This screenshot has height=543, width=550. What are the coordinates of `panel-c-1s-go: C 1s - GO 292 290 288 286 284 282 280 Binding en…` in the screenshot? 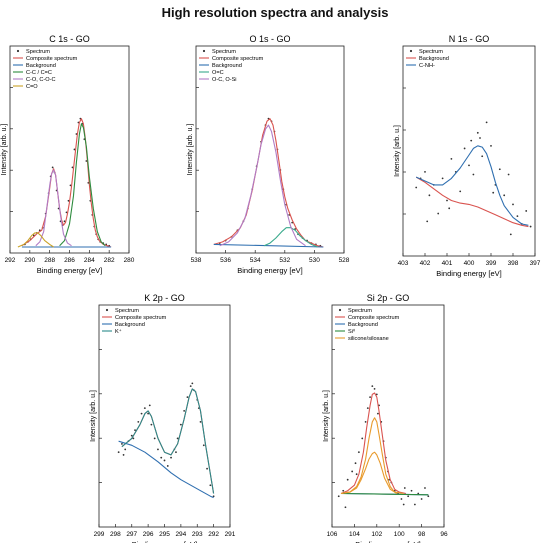 It's located at (68, 154).